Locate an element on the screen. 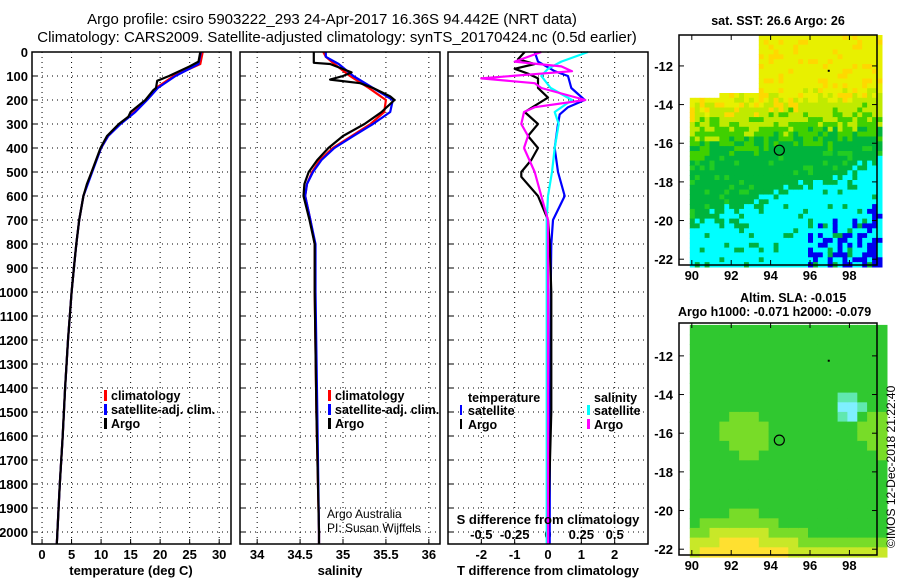  x-tick-label: 25 is located at coordinates (189, 554).